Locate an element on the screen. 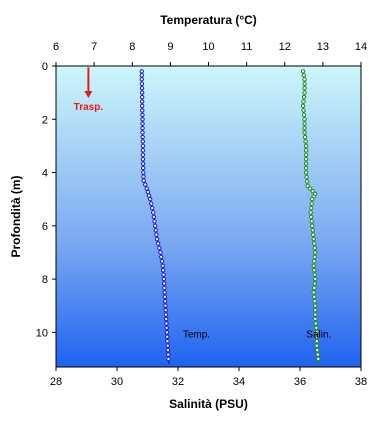  top-tick-label: 13 is located at coordinates (323, 47).